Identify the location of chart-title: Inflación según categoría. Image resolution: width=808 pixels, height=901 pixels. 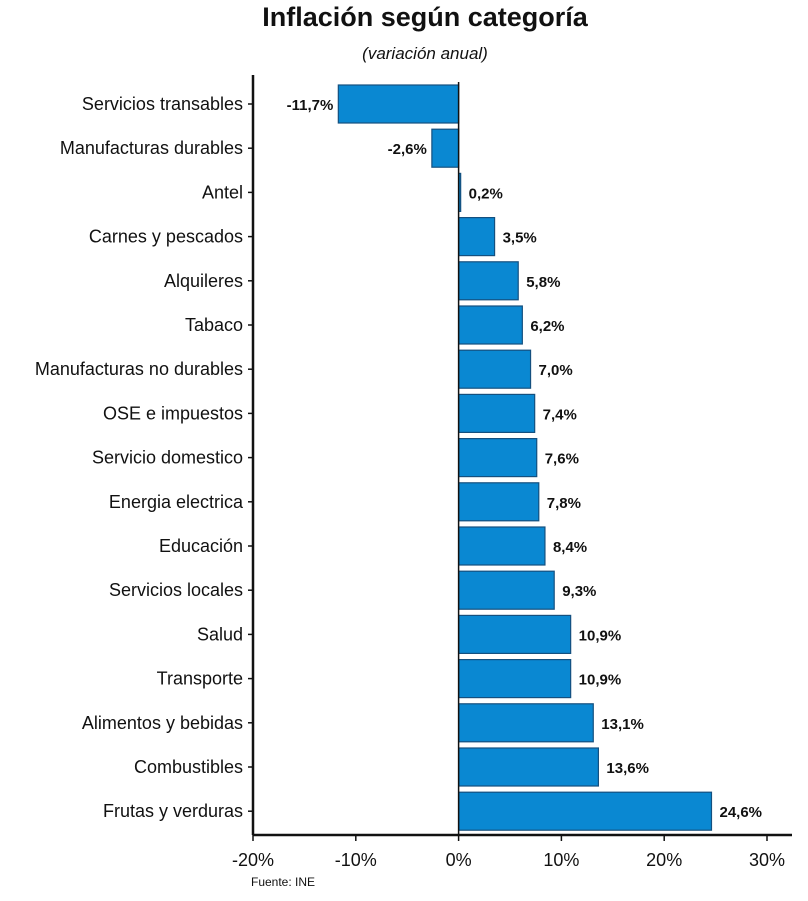
(425, 17).